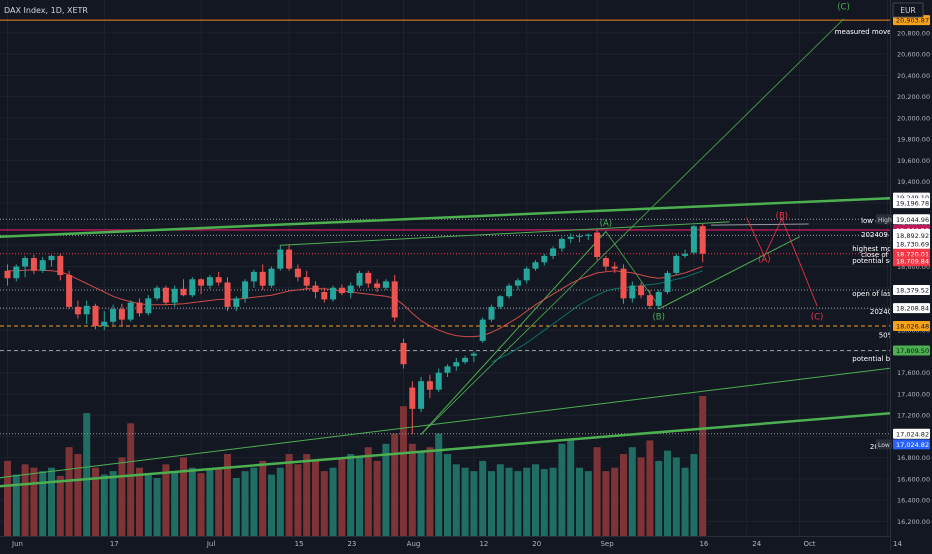 This screenshot has width=932, height=554. I want to click on annotation-label-14: (B), so click(782, 217).